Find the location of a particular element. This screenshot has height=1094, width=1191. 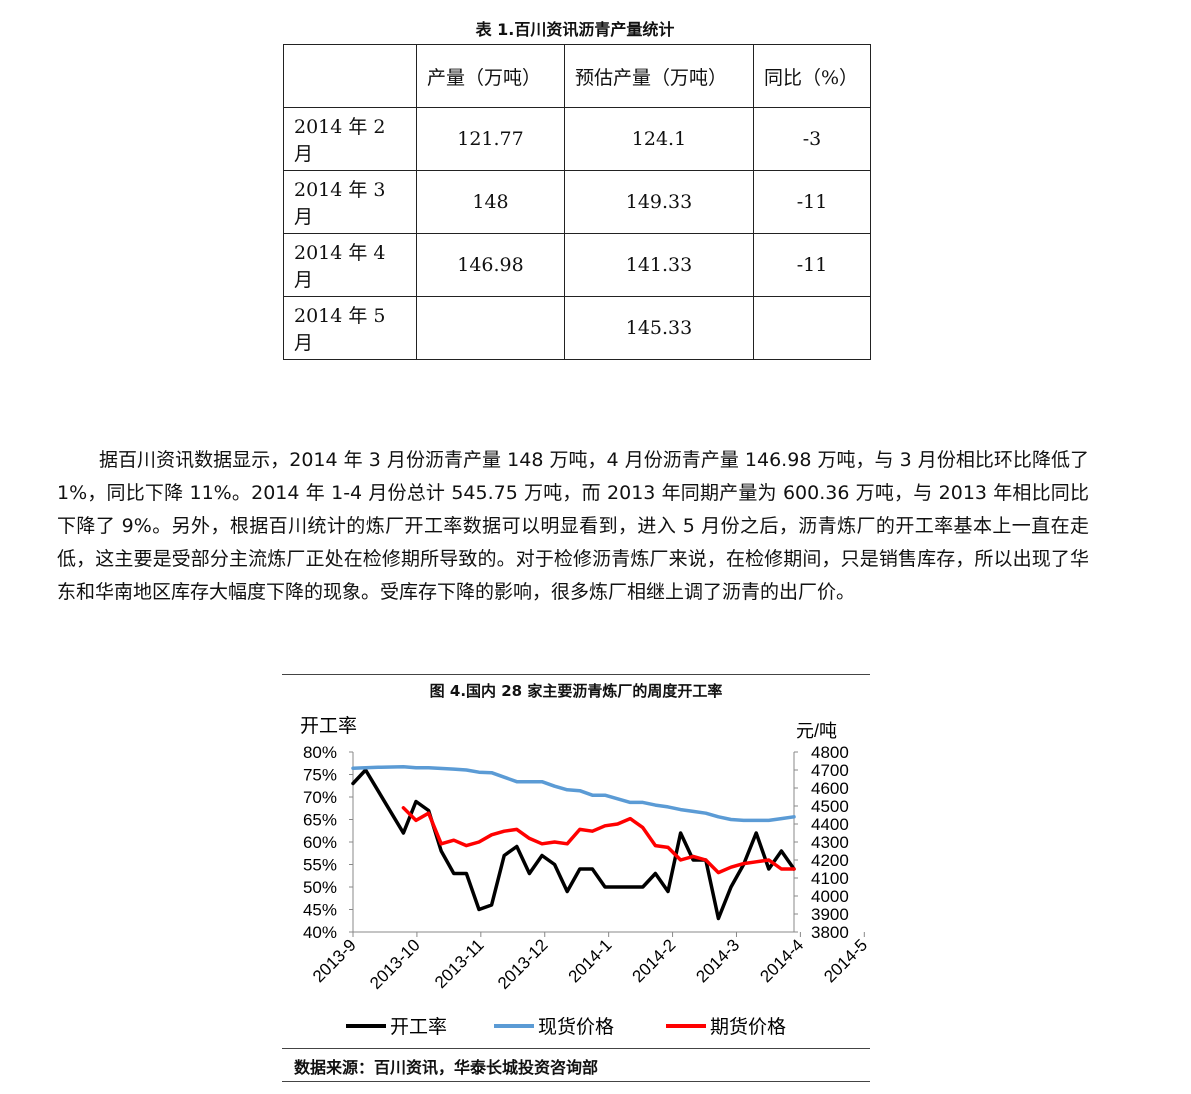

right-tick-label: 4000 is located at coordinates (830, 896).